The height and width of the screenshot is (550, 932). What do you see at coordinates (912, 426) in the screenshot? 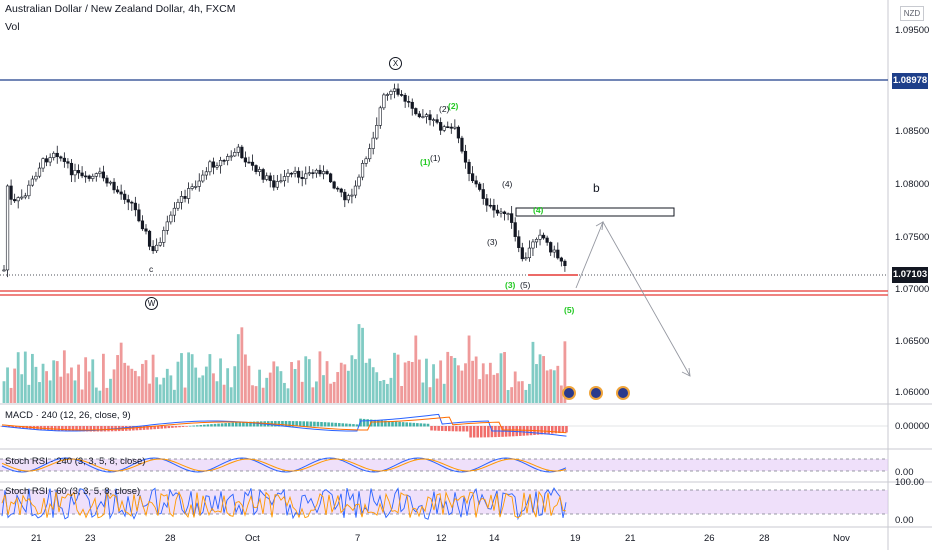
I see `macd-tick: 0.00000` at bounding box center [912, 426].